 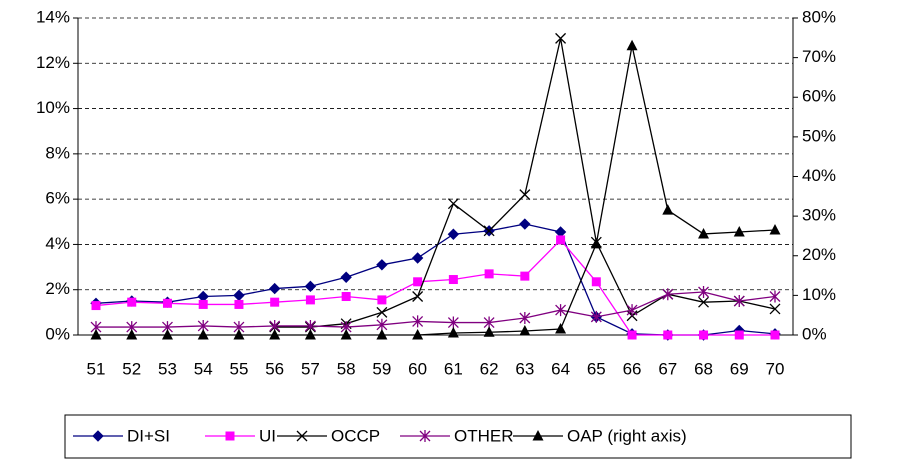 What do you see at coordinates (819, 135) in the screenshot?
I see `y2-tick-label: 50%` at bounding box center [819, 135].